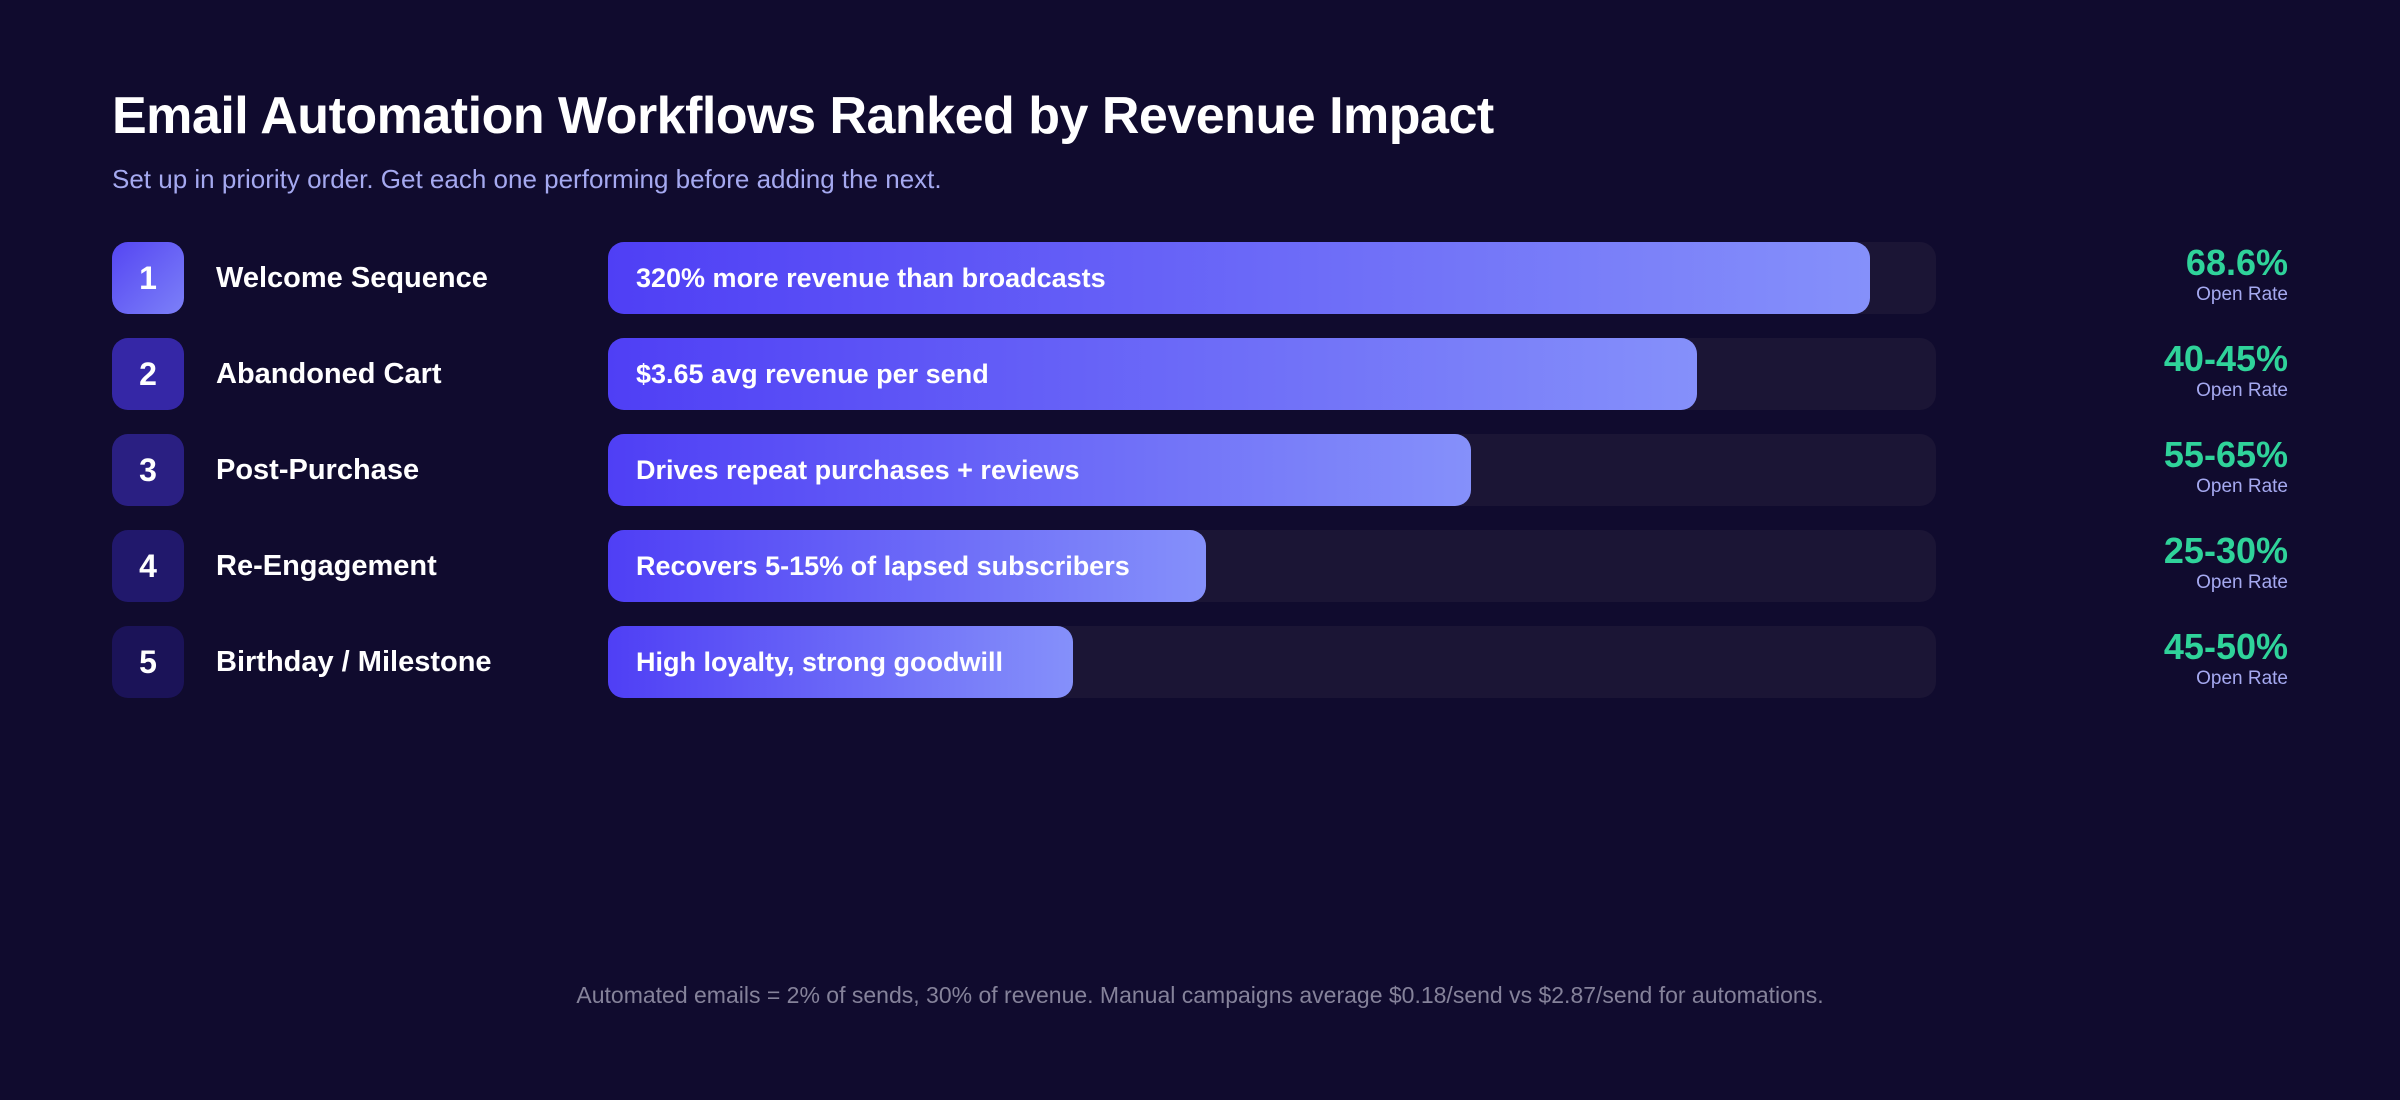 The image size is (2400, 1100). Describe the element at coordinates (2225, 454) in the screenshot. I see `open-rate-value: 55-65%` at that location.